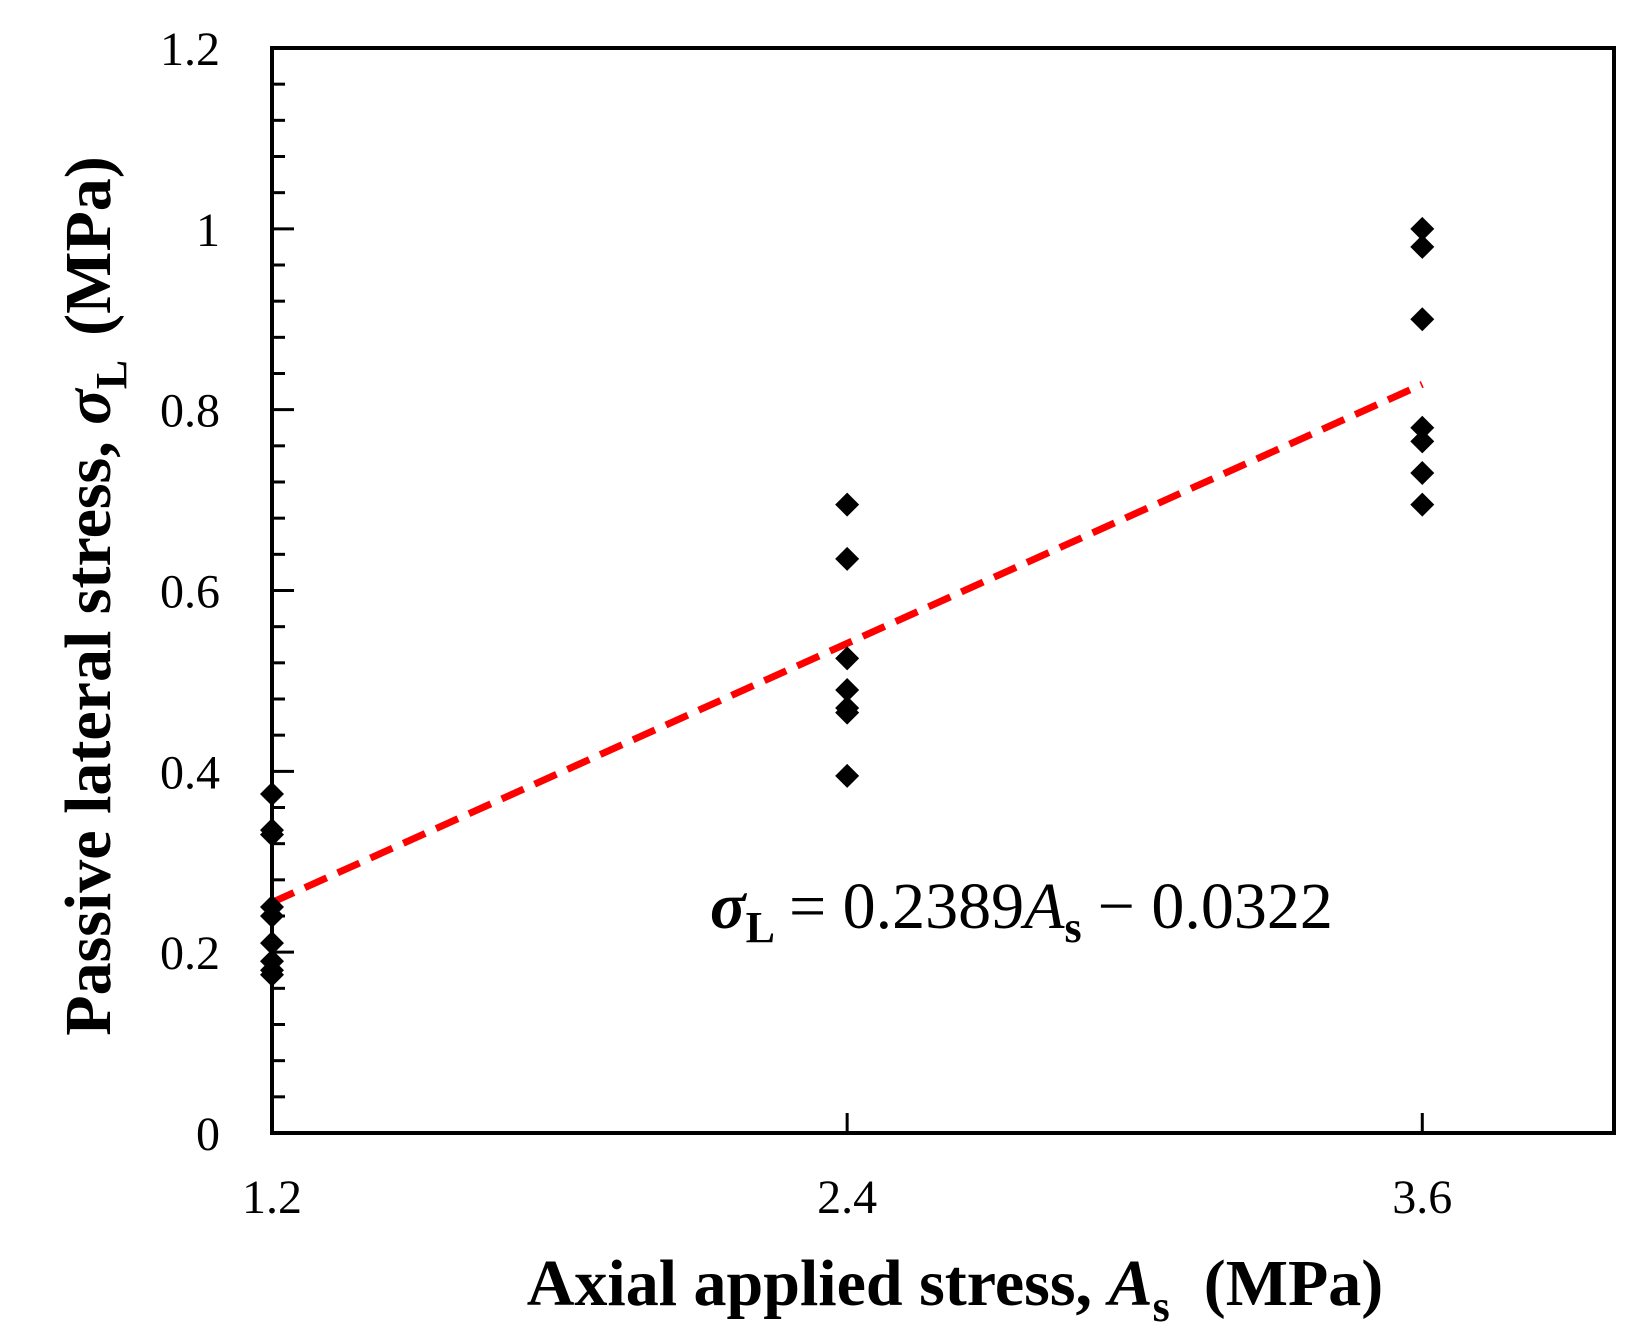  Describe the element at coordinates (190, 772) in the screenshot. I see `y-tick-label: 0.4` at that location.